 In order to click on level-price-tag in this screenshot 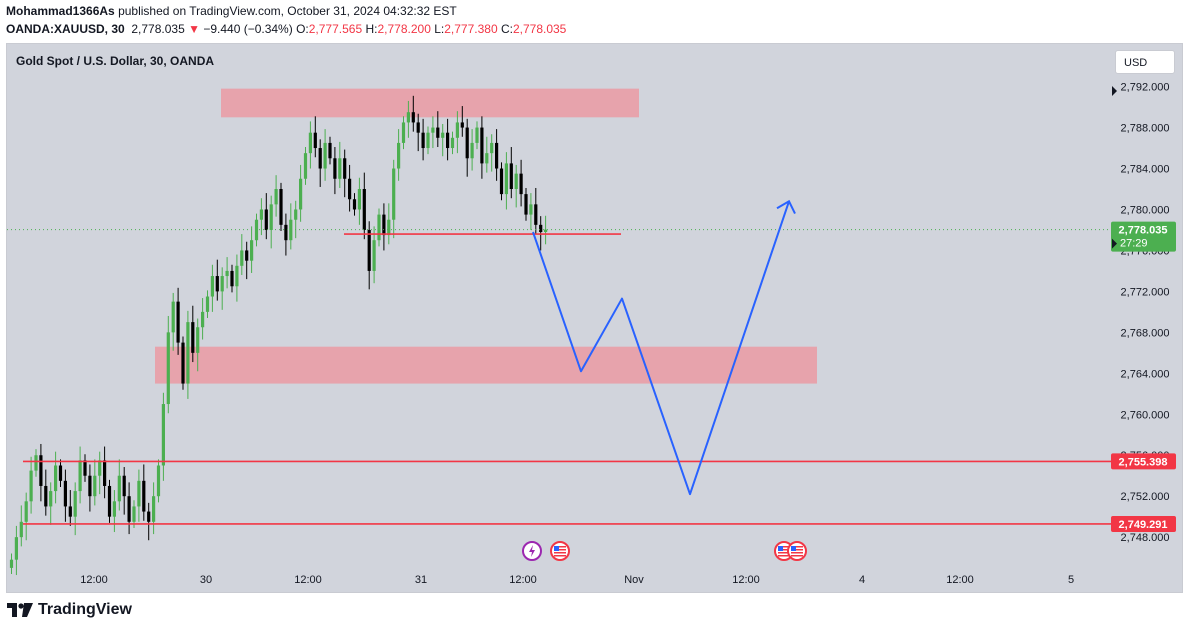, I will do `click(1143, 461)`.